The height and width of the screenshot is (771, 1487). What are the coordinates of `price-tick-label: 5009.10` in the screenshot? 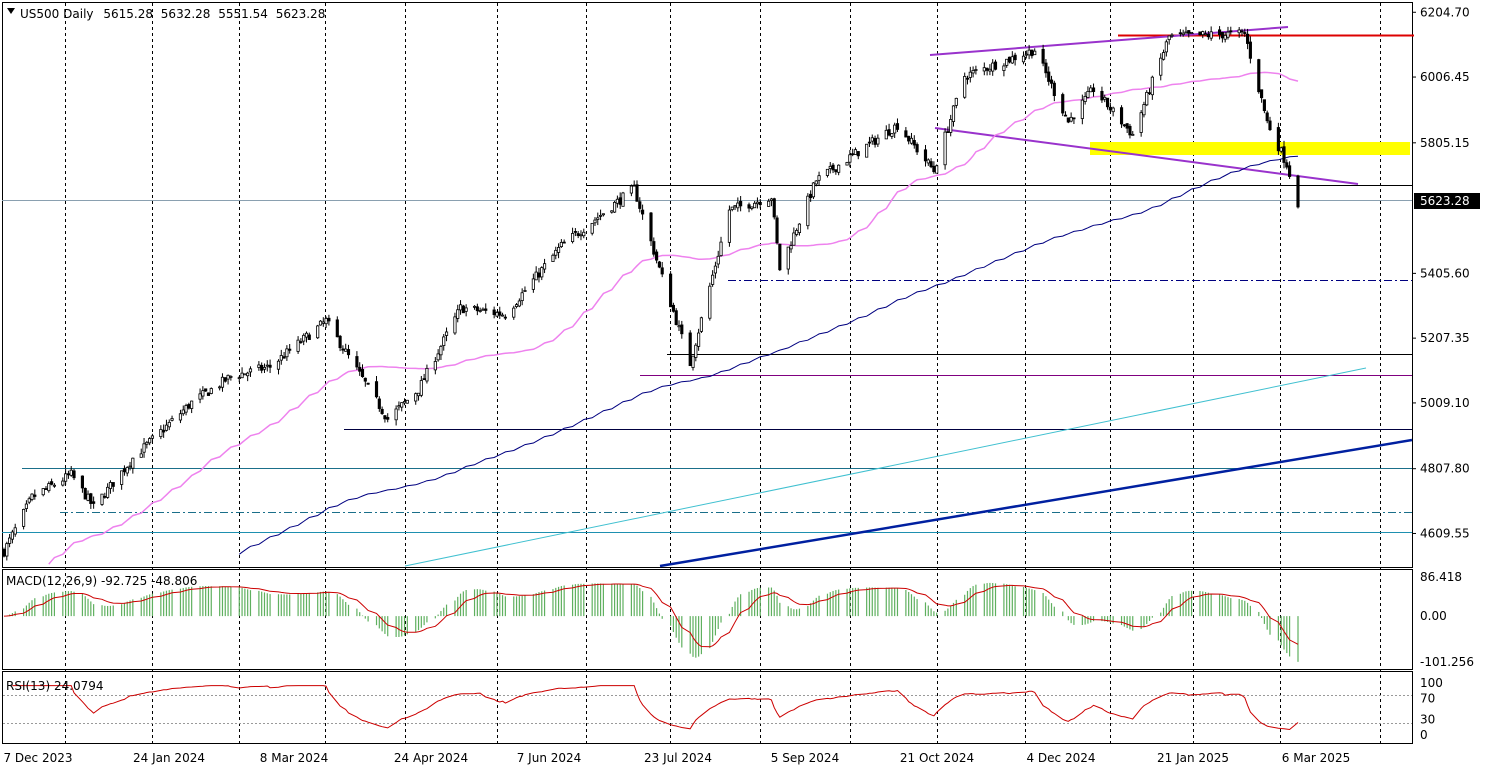 It's located at (1445, 403).